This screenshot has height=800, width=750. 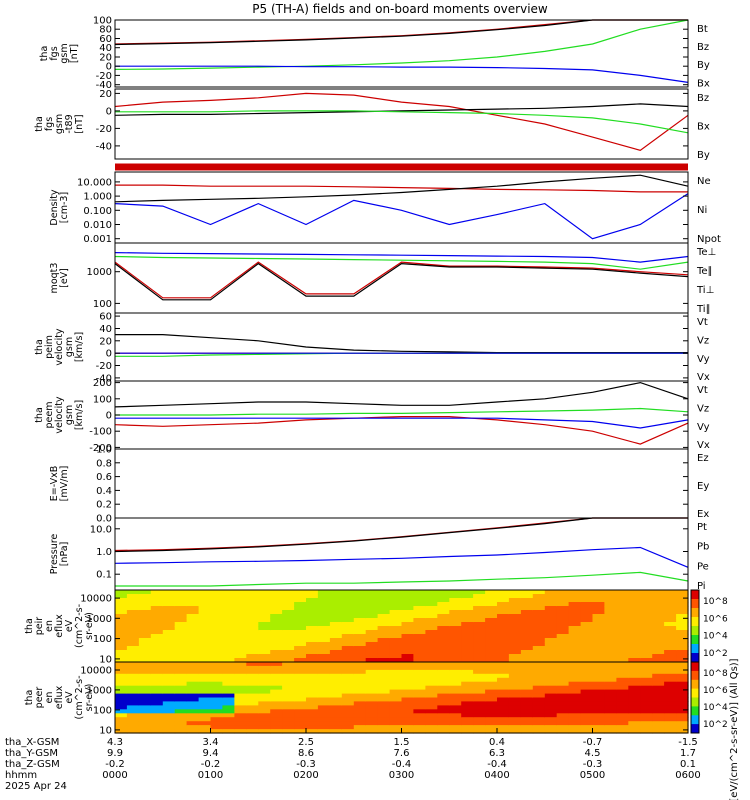 What do you see at coordinates (402, 74) in the screenshot?
I see `series-line-bx` at bounding box center [402, 74].